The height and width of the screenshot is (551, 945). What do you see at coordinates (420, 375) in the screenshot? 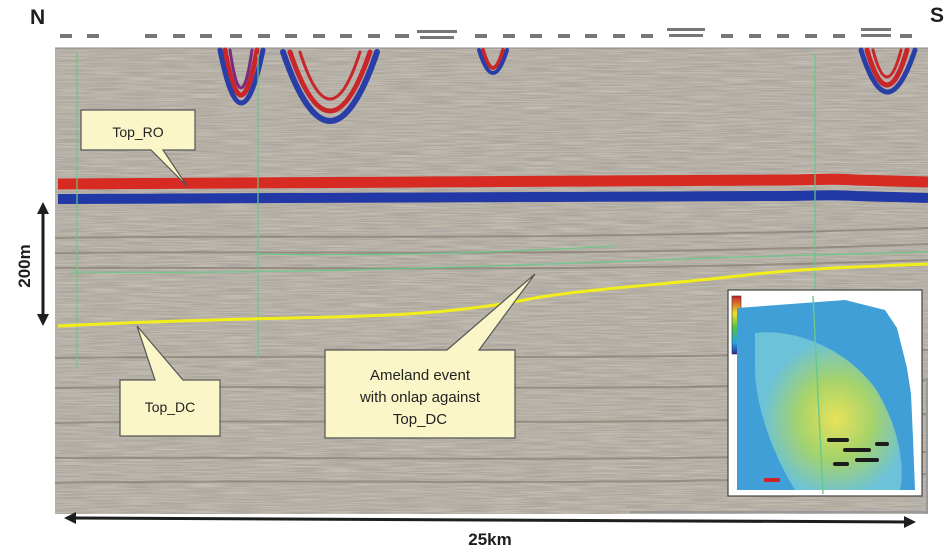
I see `callout-ameland-line1: Ameland event` at bounding box center [420, 375].